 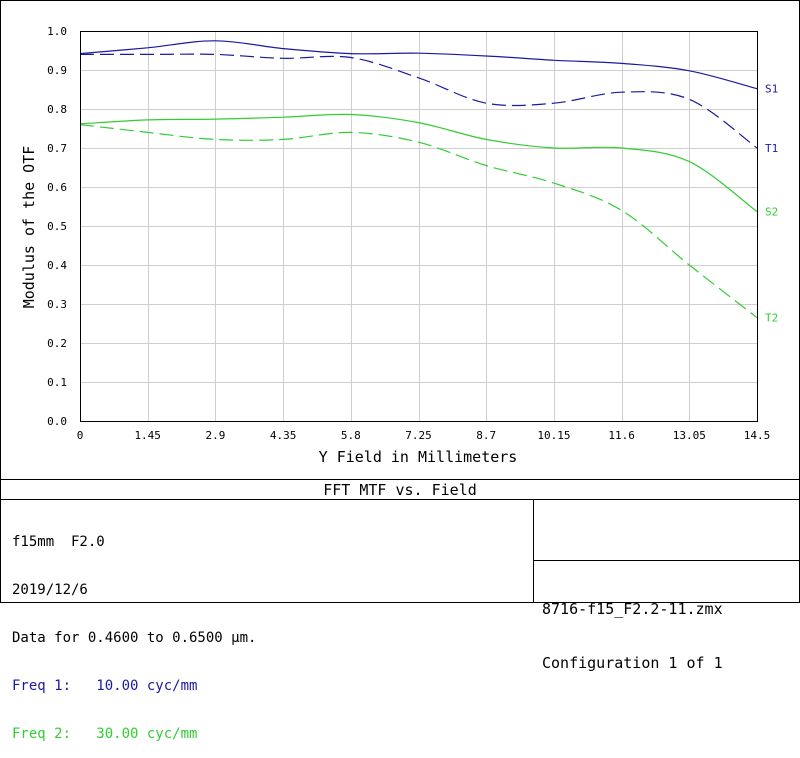 What do you see at coordinates (632, 663) in the screenshot?
I see `configuration: Configuration 1 of 1` at bounding box center [632, 663].